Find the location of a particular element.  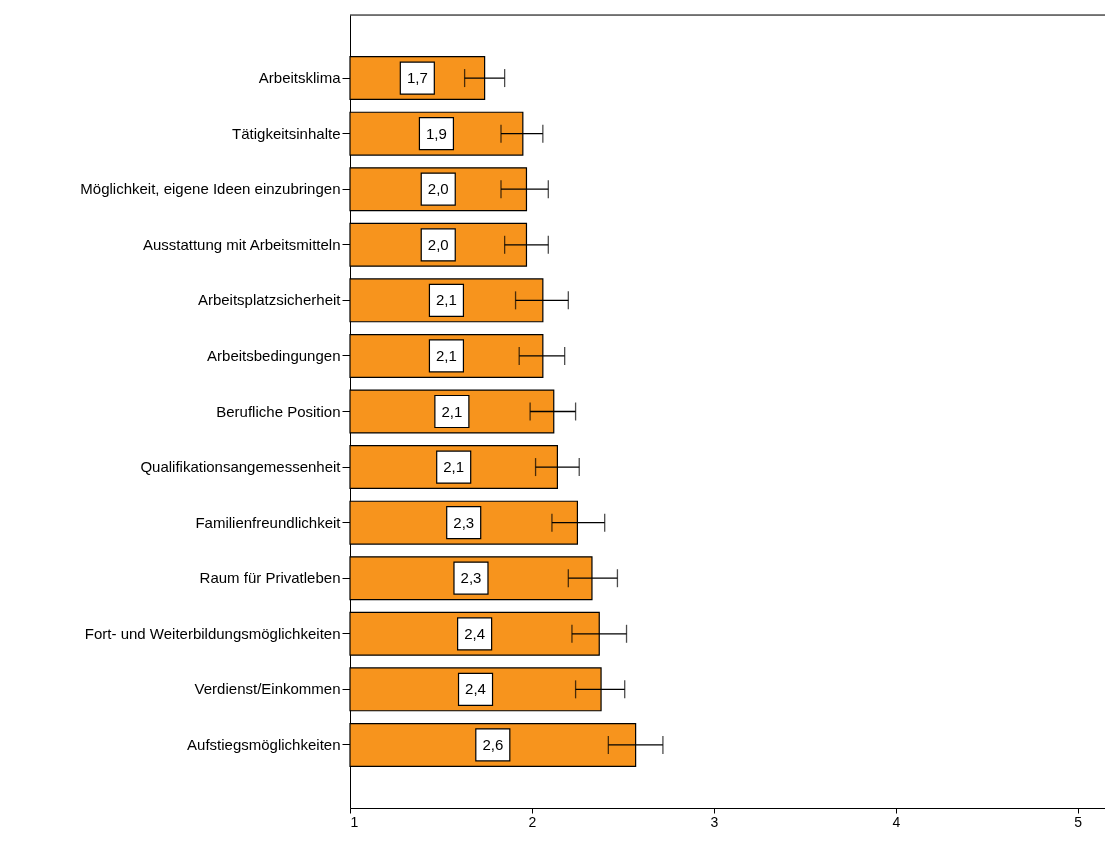

x-tick-label: 5 is located at coordinates (1078, 821).